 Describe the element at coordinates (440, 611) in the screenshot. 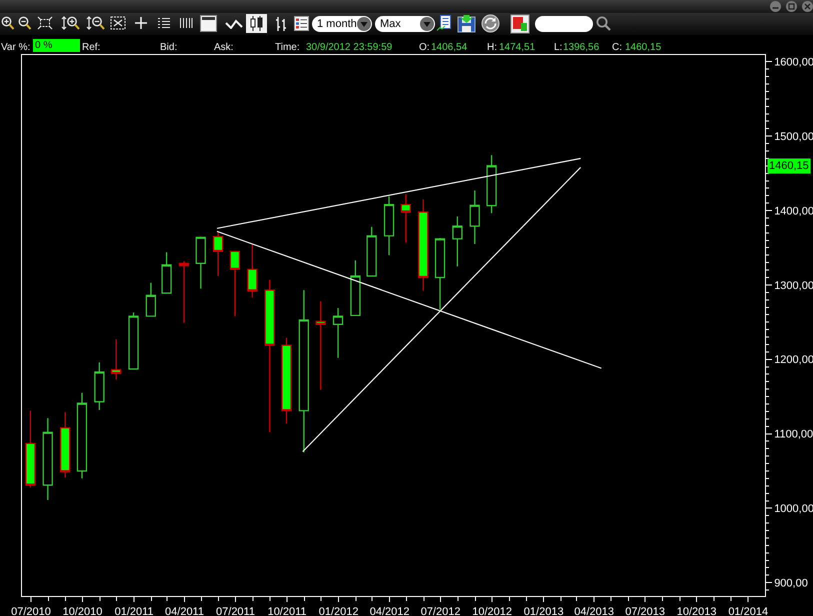

I see `x-tick-label: 07/2012` at that location.